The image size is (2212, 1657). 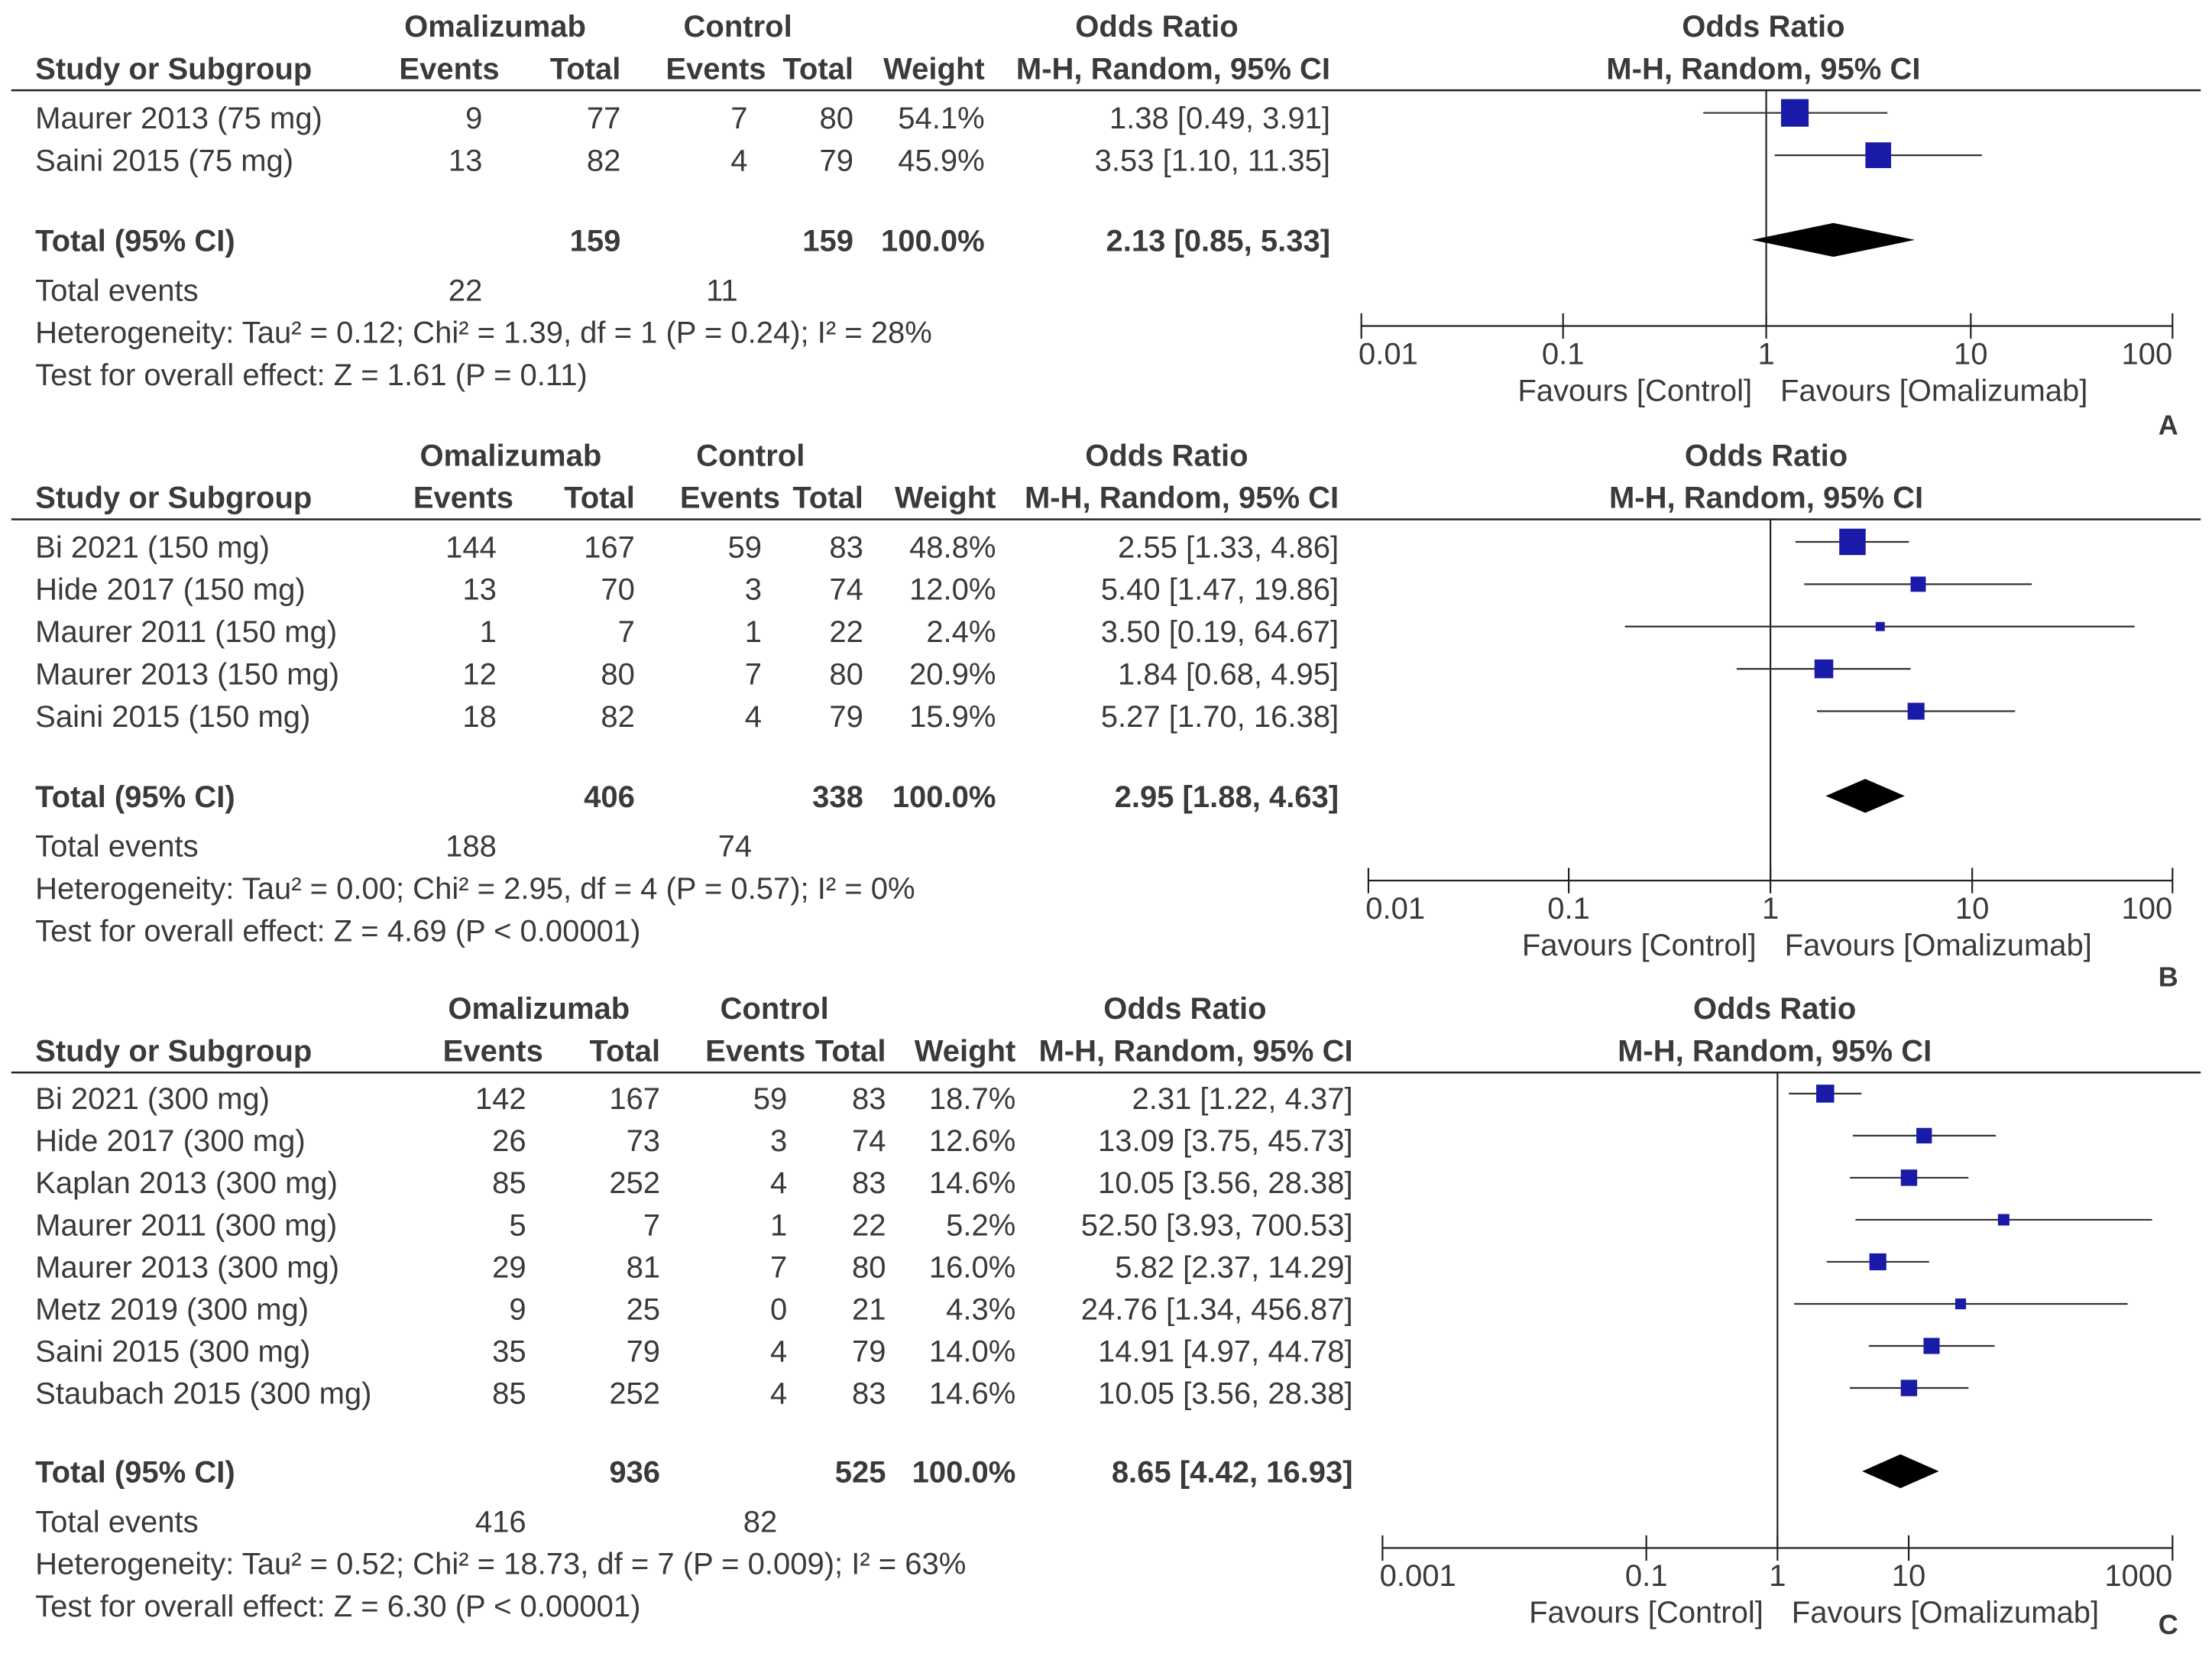 What do you see at coordinates (1388, 354) in the screenshot?
I see `axis-tick-label: 0.01` at bounding box center [1388, 354].